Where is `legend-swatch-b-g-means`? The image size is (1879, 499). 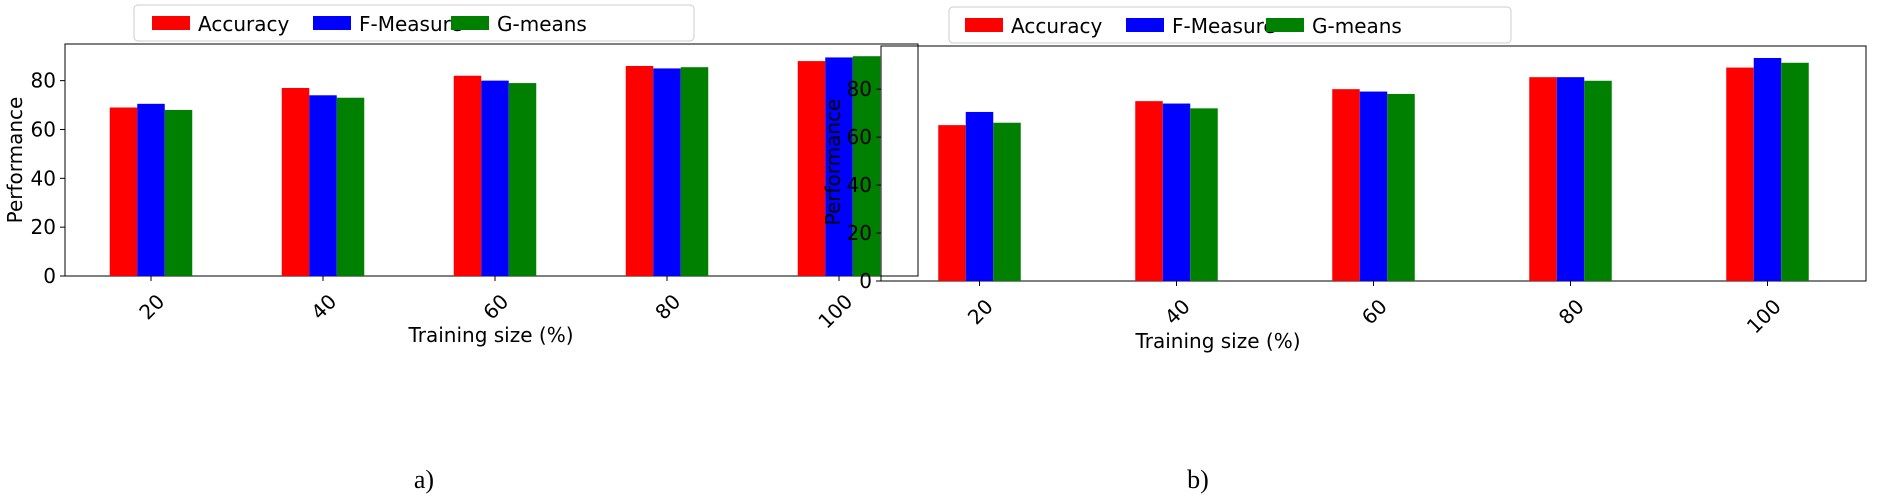 legend-swatch-b-g-means is located at coordinates (1285, 25).